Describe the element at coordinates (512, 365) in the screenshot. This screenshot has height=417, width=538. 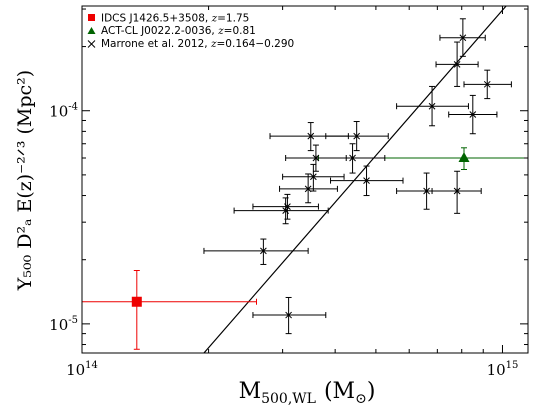
I see `x-tick-exponent: 15` at that location.